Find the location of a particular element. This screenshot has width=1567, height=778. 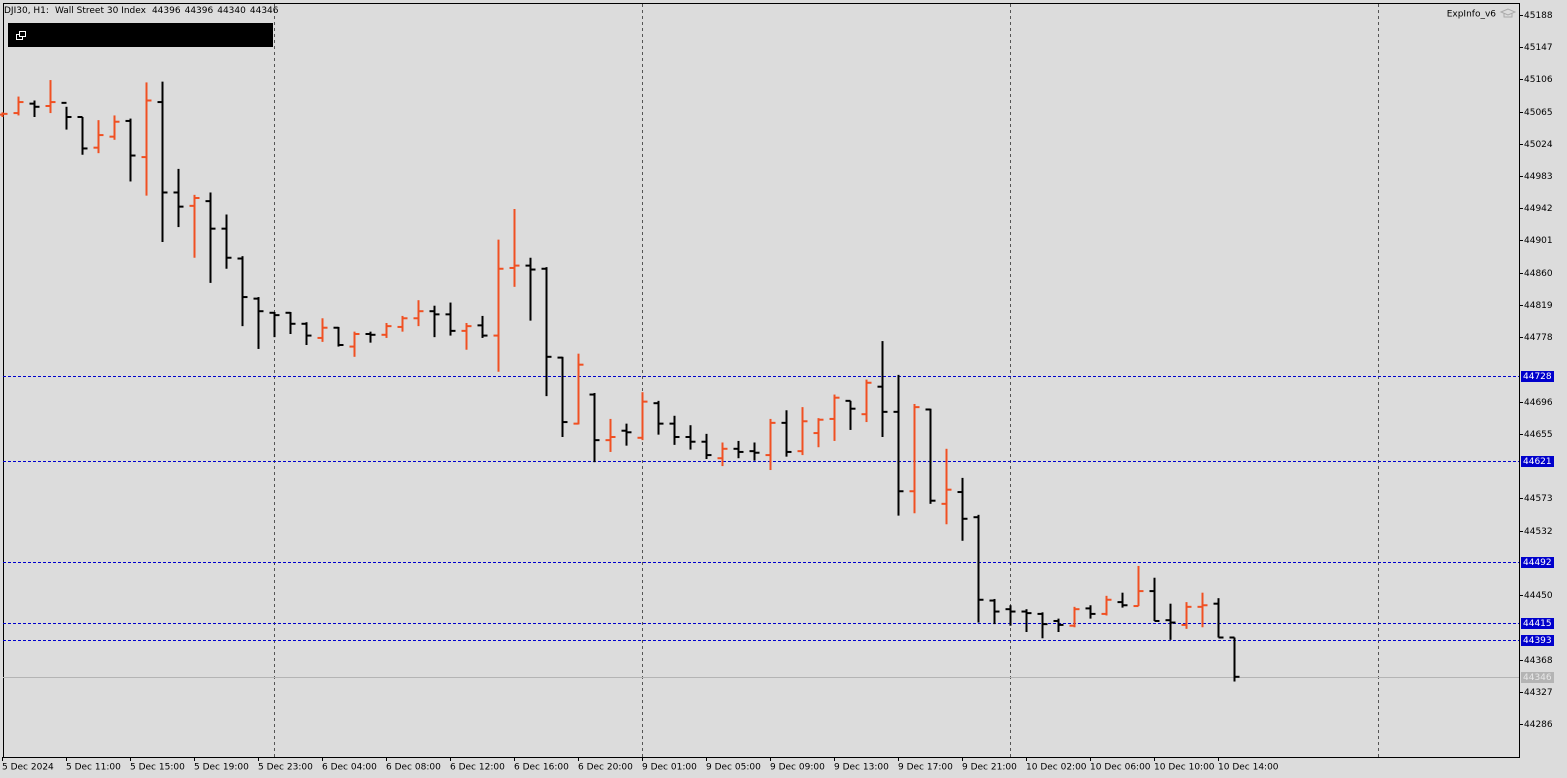

level-label: 44492 is located at coordinates (1537, 563).